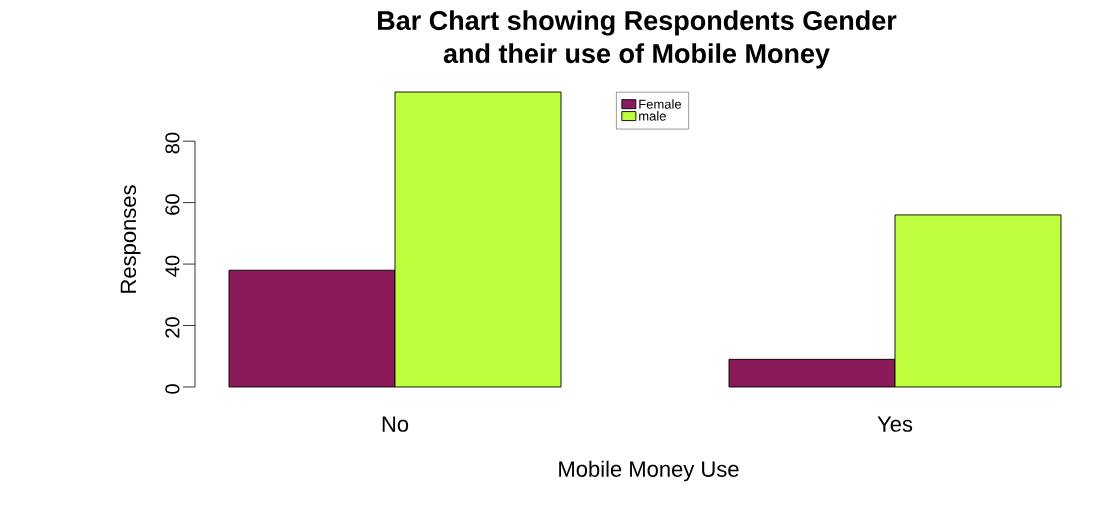  Describe the element at coordinates (637, 39) in the screenshot. I see `chart-title: Bar Chart showing Respondents Gender and their use of Mobile Money` at that location.